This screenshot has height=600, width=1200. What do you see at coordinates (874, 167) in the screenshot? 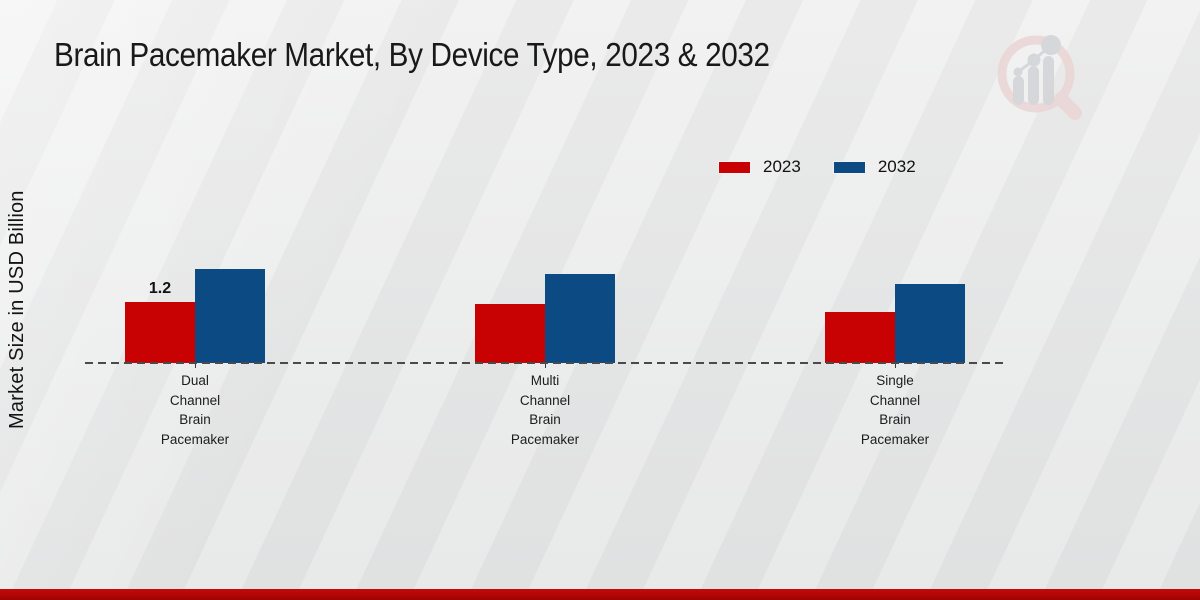
I see `legend-item-2032: 2032` at bounding box center [874, 167].